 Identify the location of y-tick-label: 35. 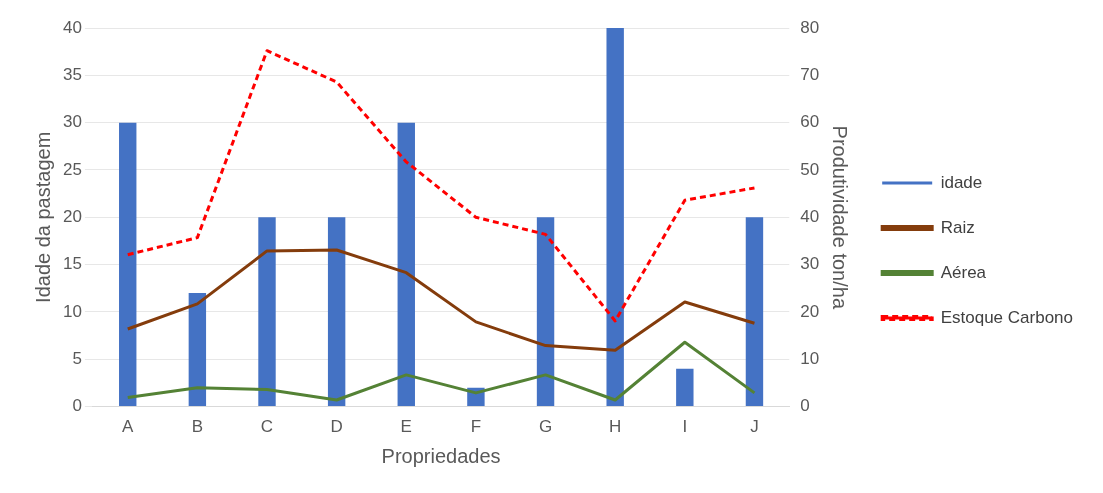
(72, 75).